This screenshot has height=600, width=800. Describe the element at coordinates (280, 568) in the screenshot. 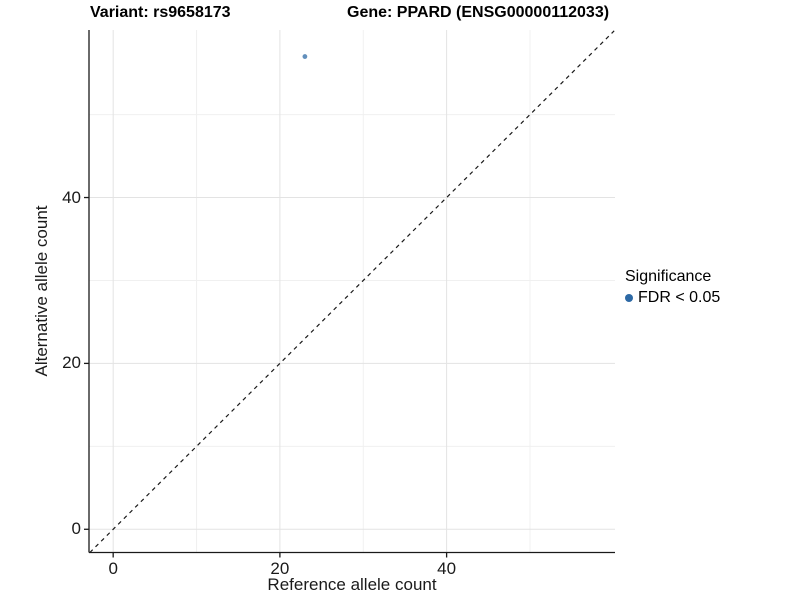

I see `x-tick-label: 20` at that location.